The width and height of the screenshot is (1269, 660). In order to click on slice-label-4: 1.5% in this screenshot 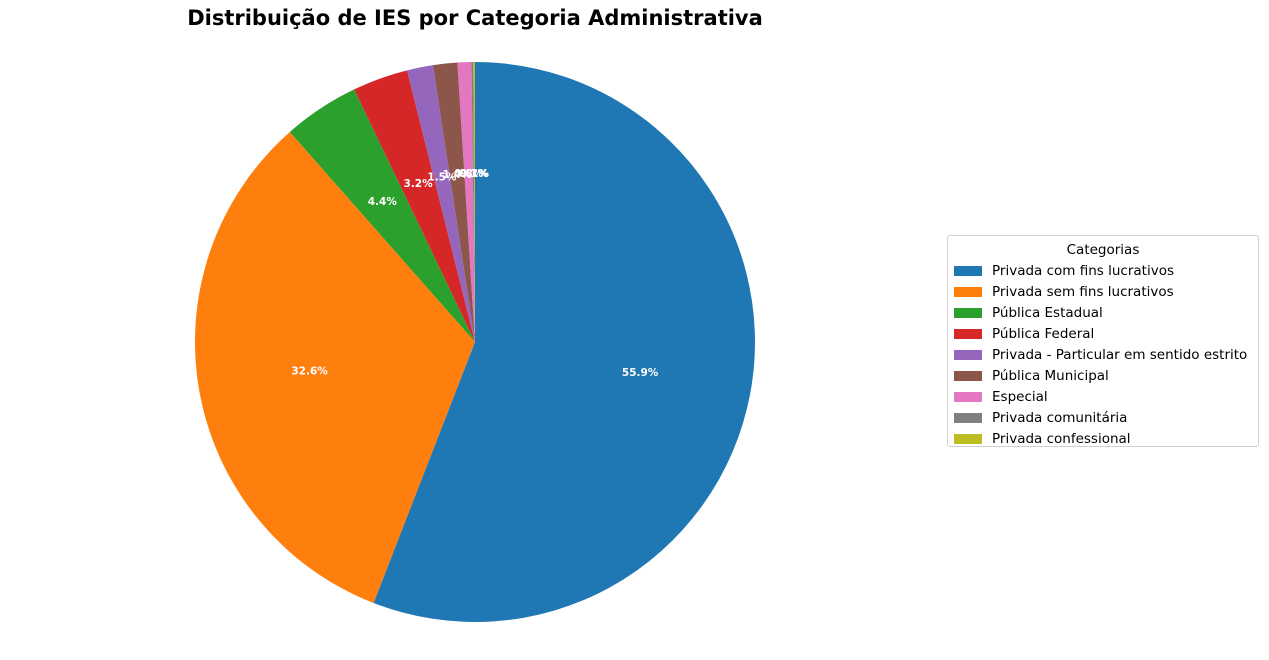, I will do `click(442, 177)`.